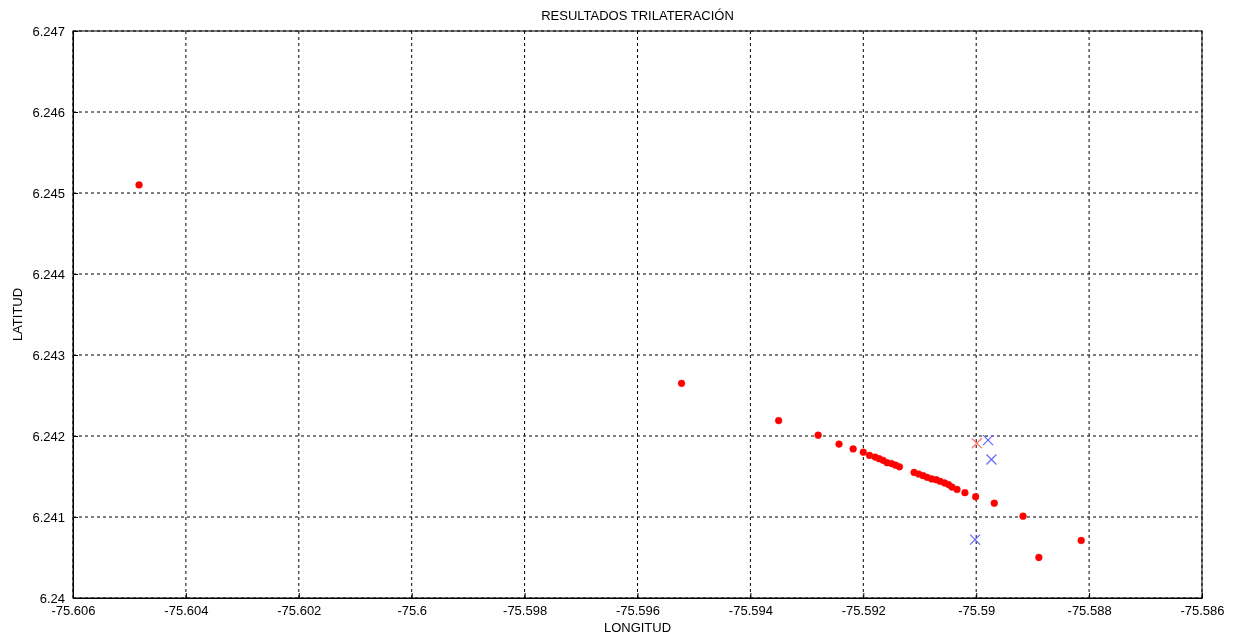  What do you see at coordinates (52, 598) in the screenshot?
I see `y-tick-label: 6.24` at bounding box center [52, 598].